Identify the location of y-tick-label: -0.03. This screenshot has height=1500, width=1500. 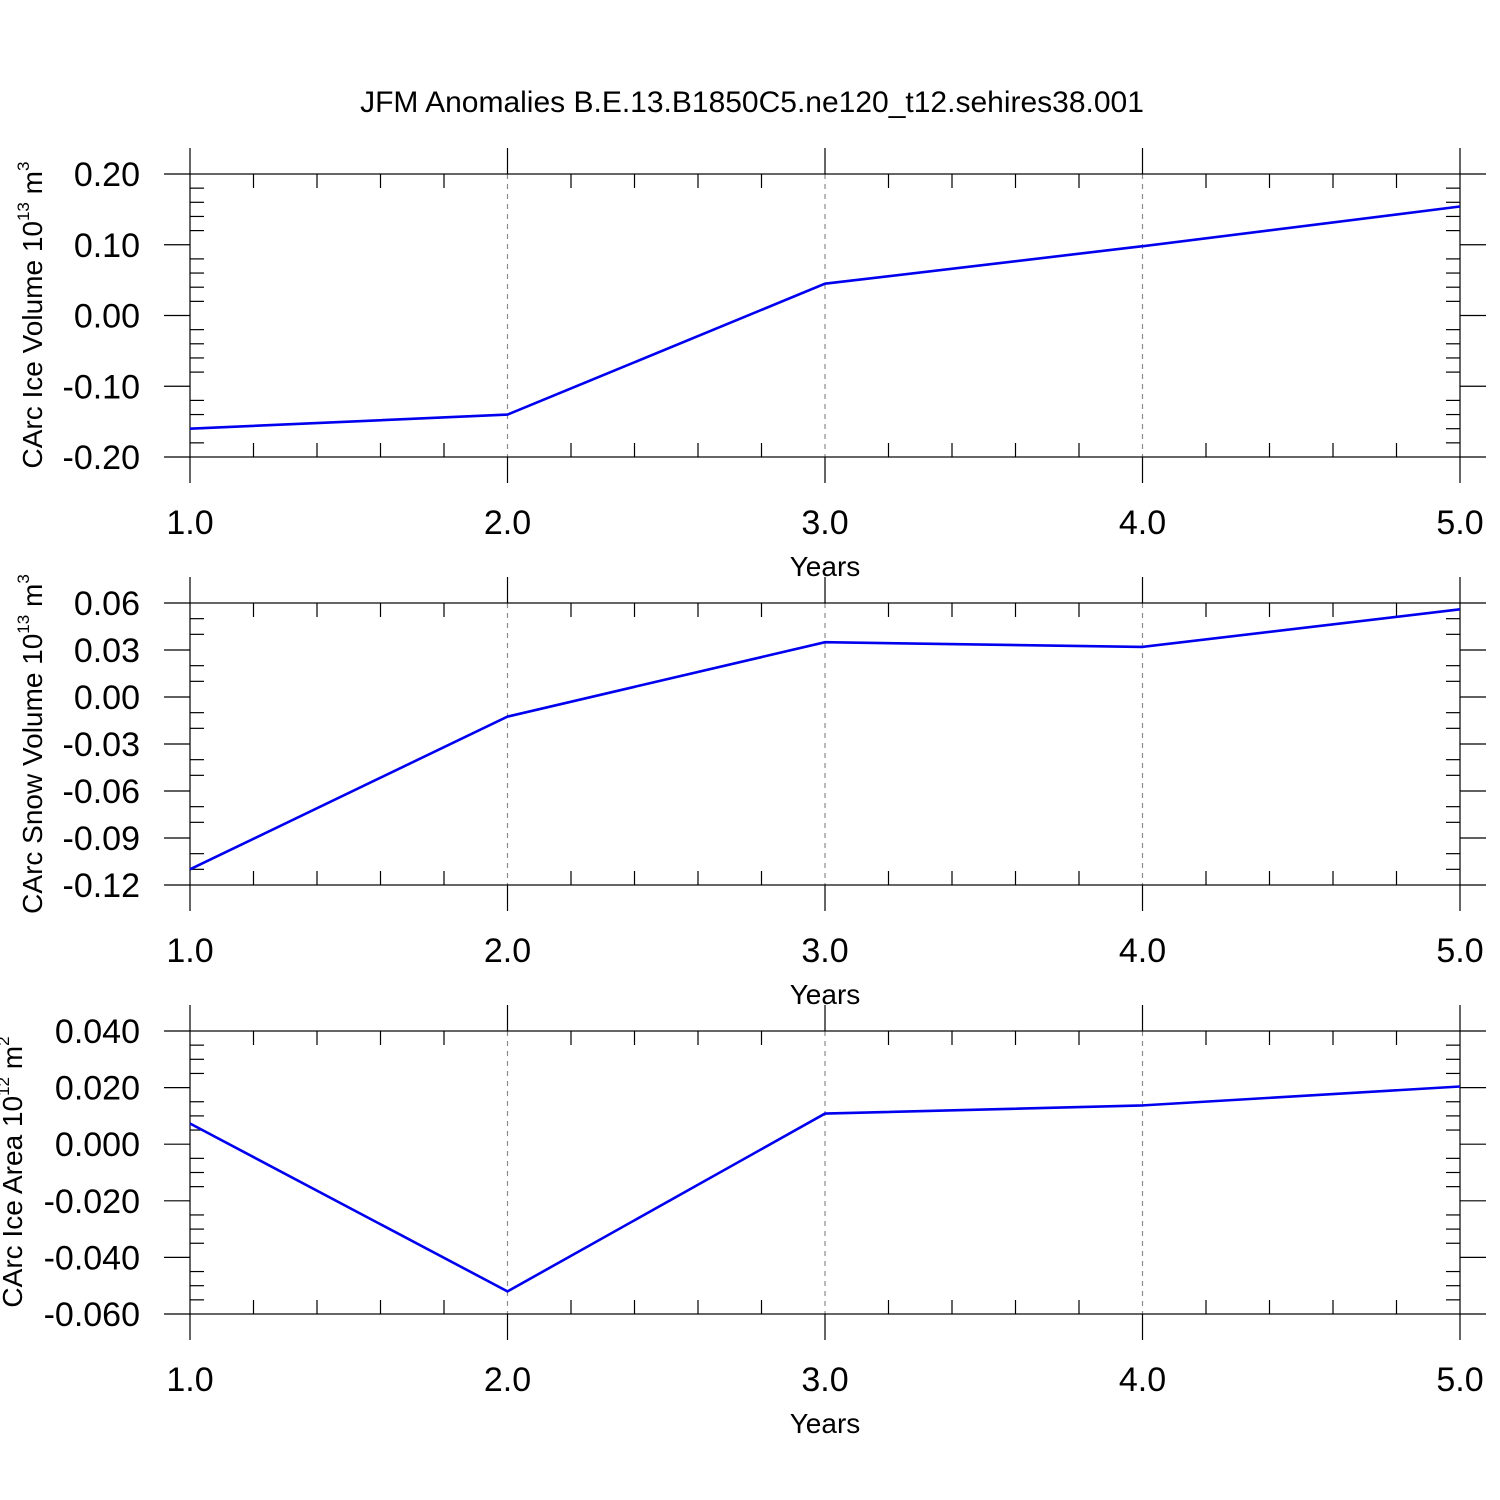
(102, 745).